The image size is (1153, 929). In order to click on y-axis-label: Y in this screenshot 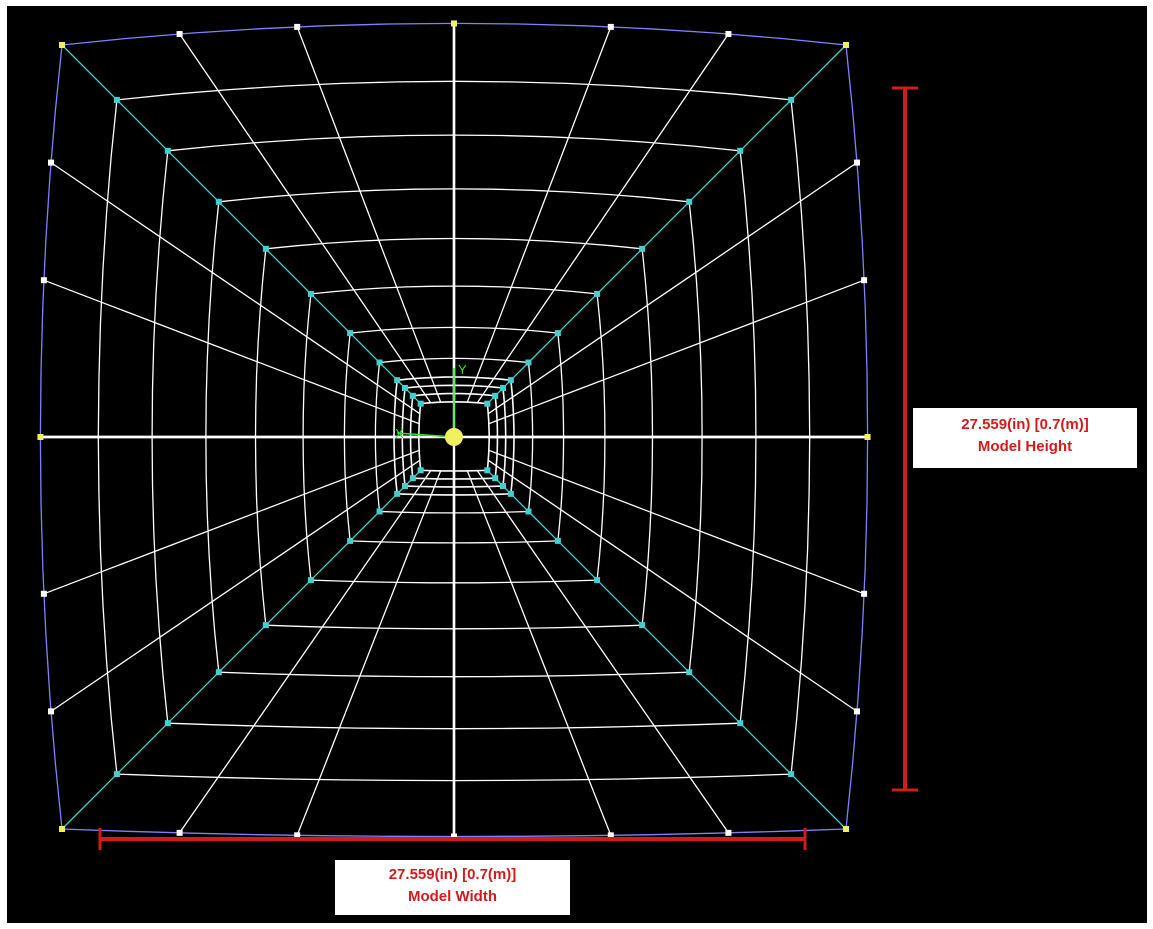, I will do `click(462, 369)`.